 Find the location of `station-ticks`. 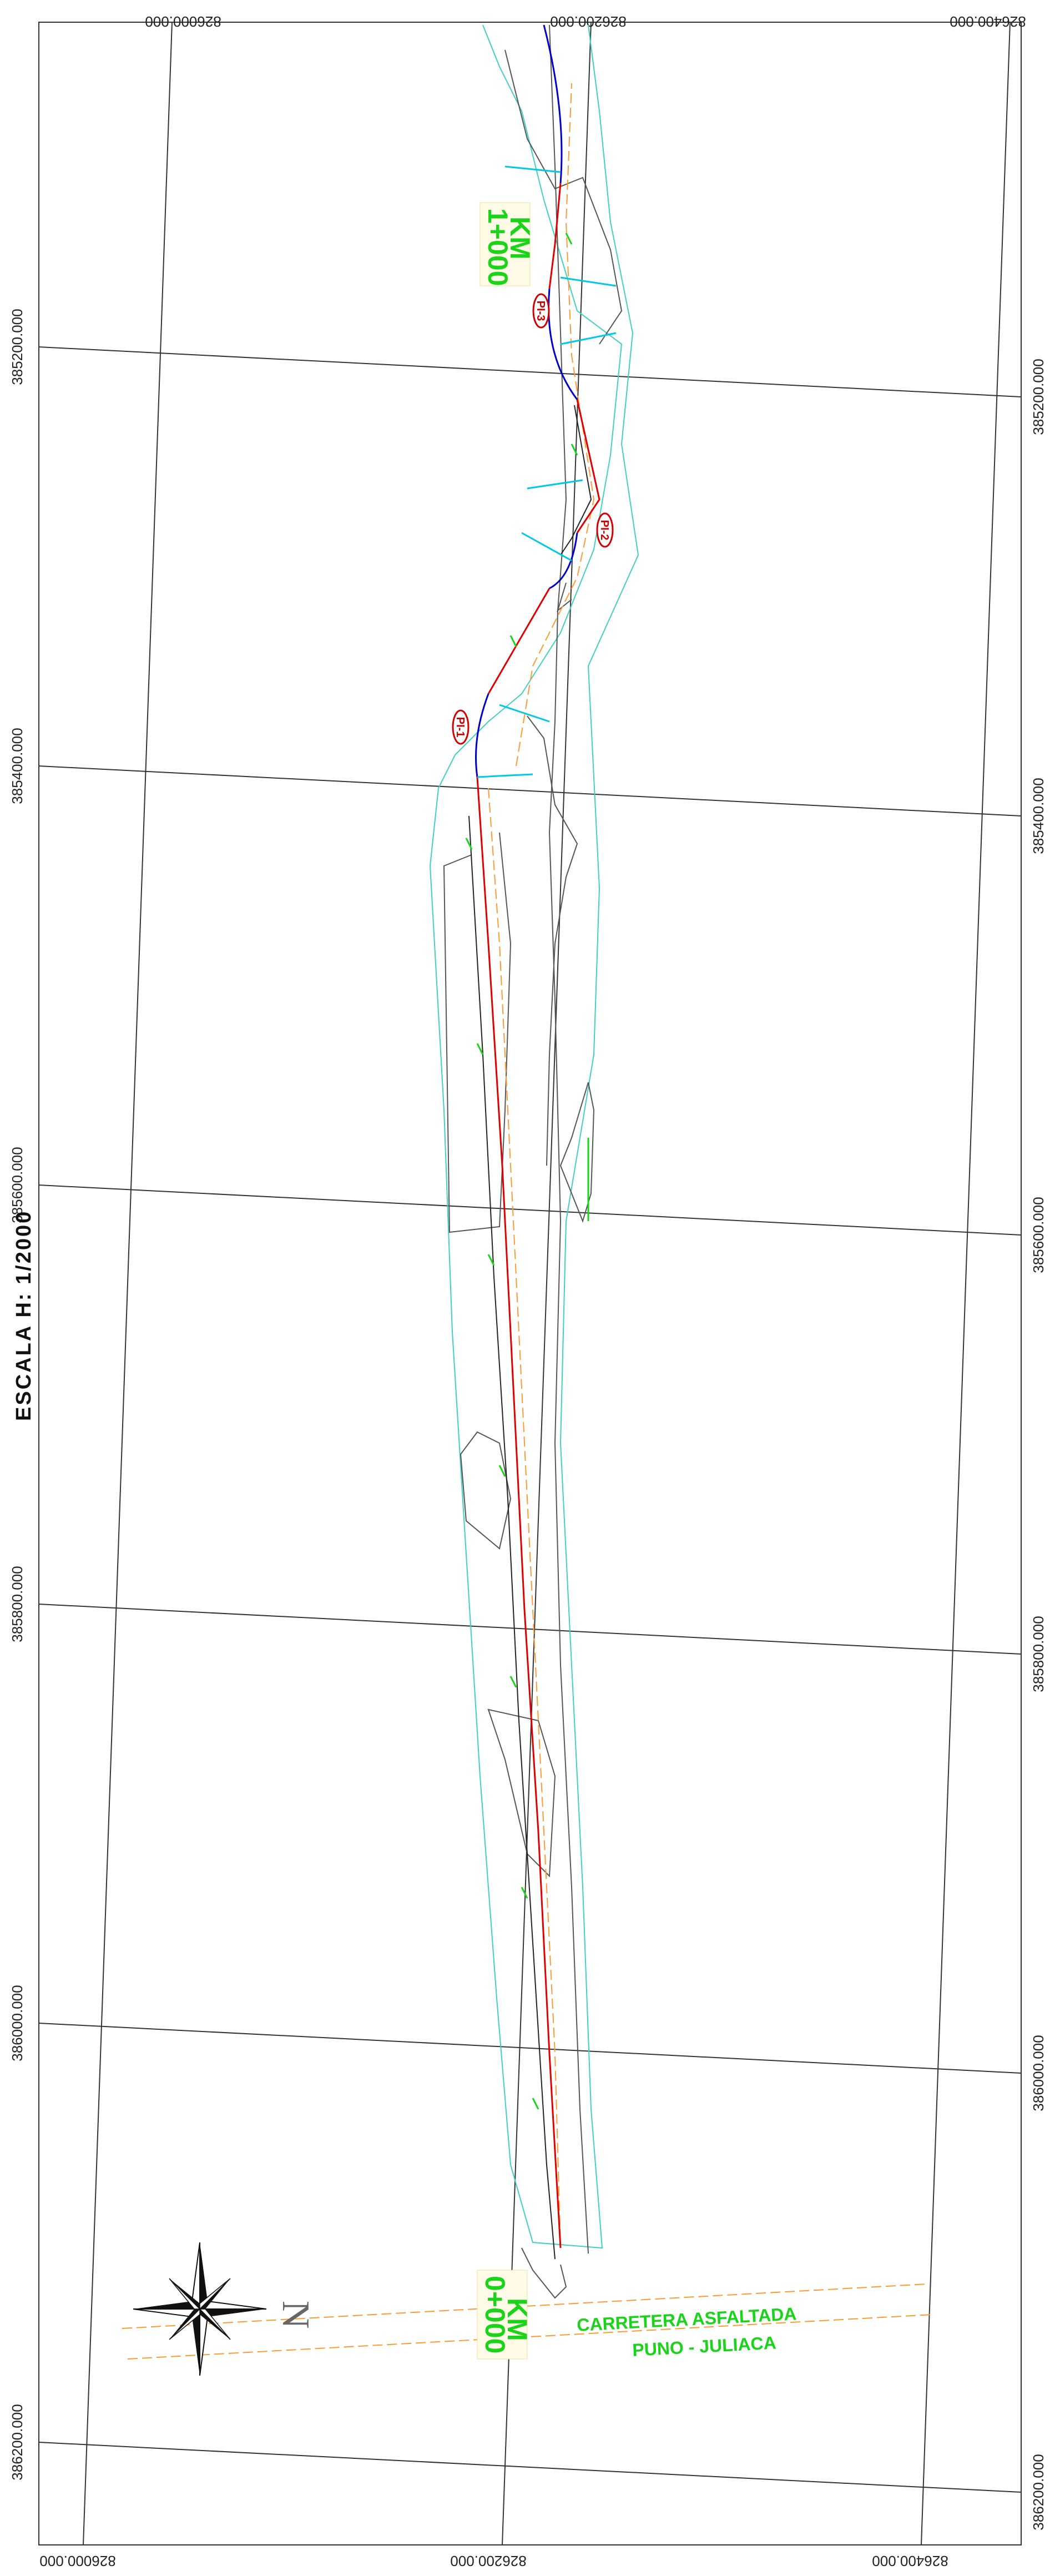

station-ticks is located at coordinates (527, 1171).